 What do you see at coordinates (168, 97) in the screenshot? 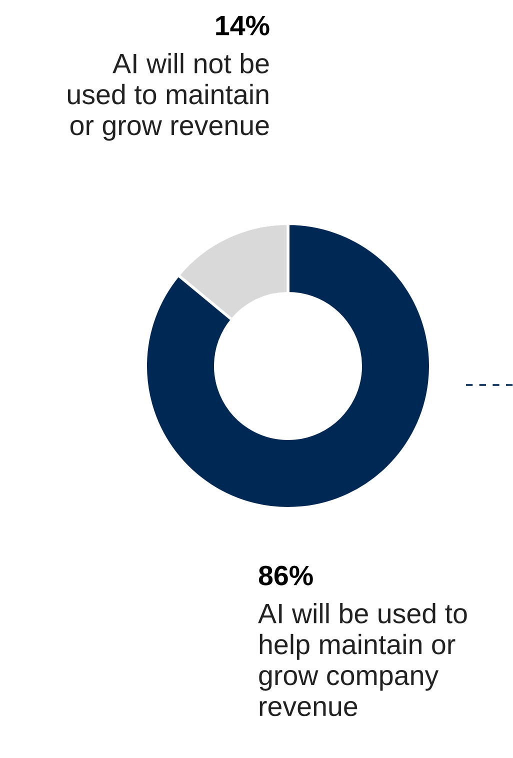
I see `slice-label: AI will not be used to maintain or grow revenue` at bounding box center [168, 97].